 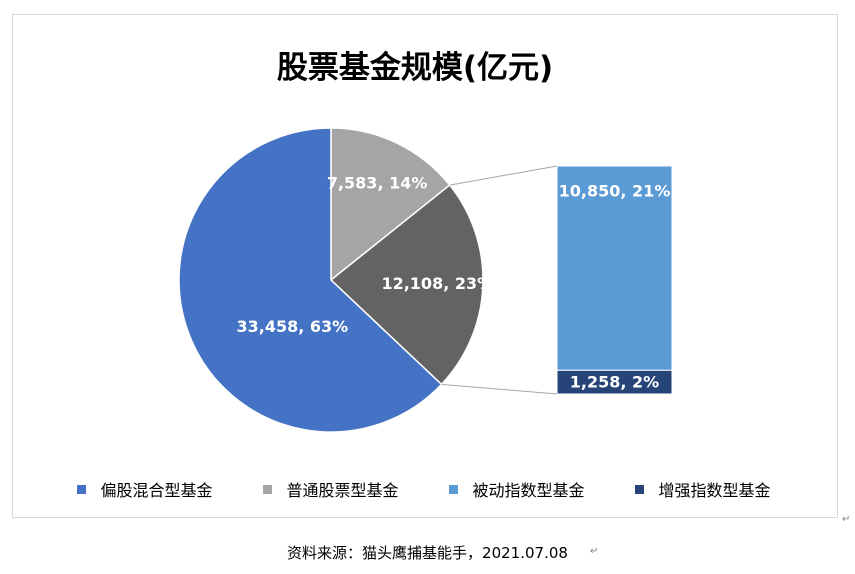 I want to click on legend-item: 增强指数型基金, so click(x=703, y=489).